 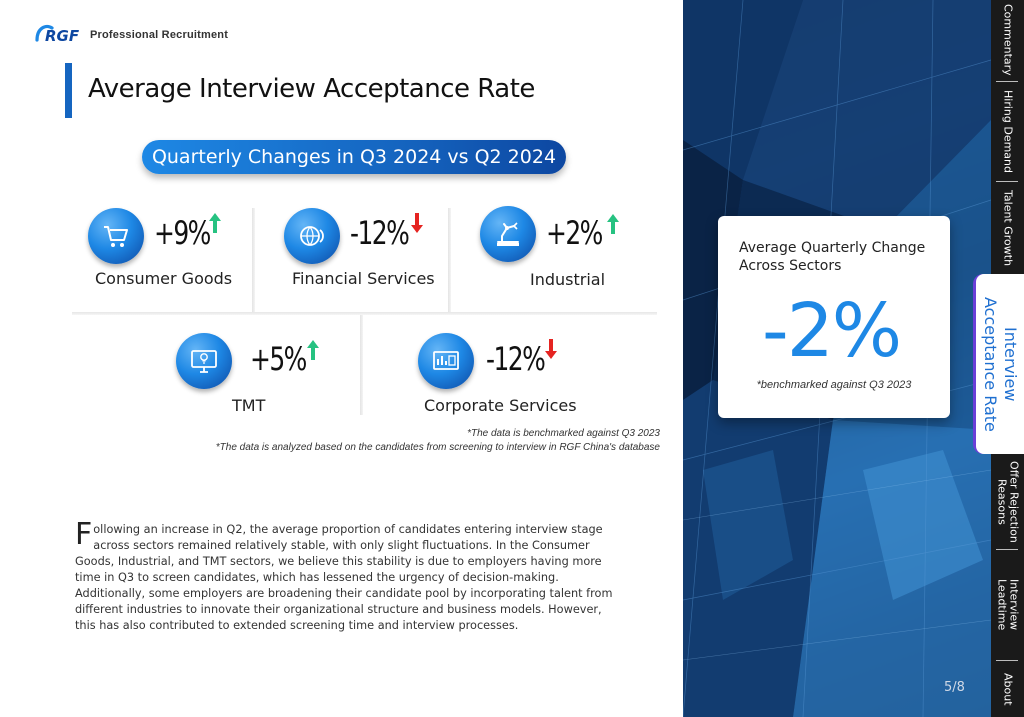 What do you see at coordinates (62, 36) in the screenshot?
I see `logo-wordmark: RGF` at bounding box center [62, 36].